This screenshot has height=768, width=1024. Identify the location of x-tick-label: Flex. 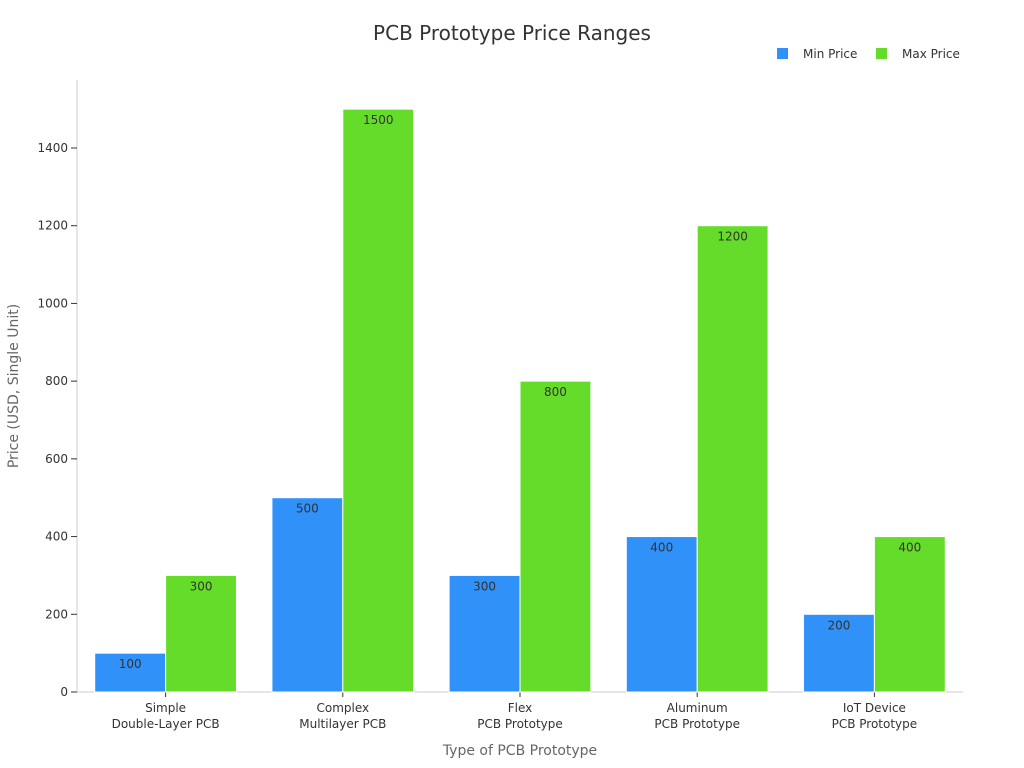
(520, 708).